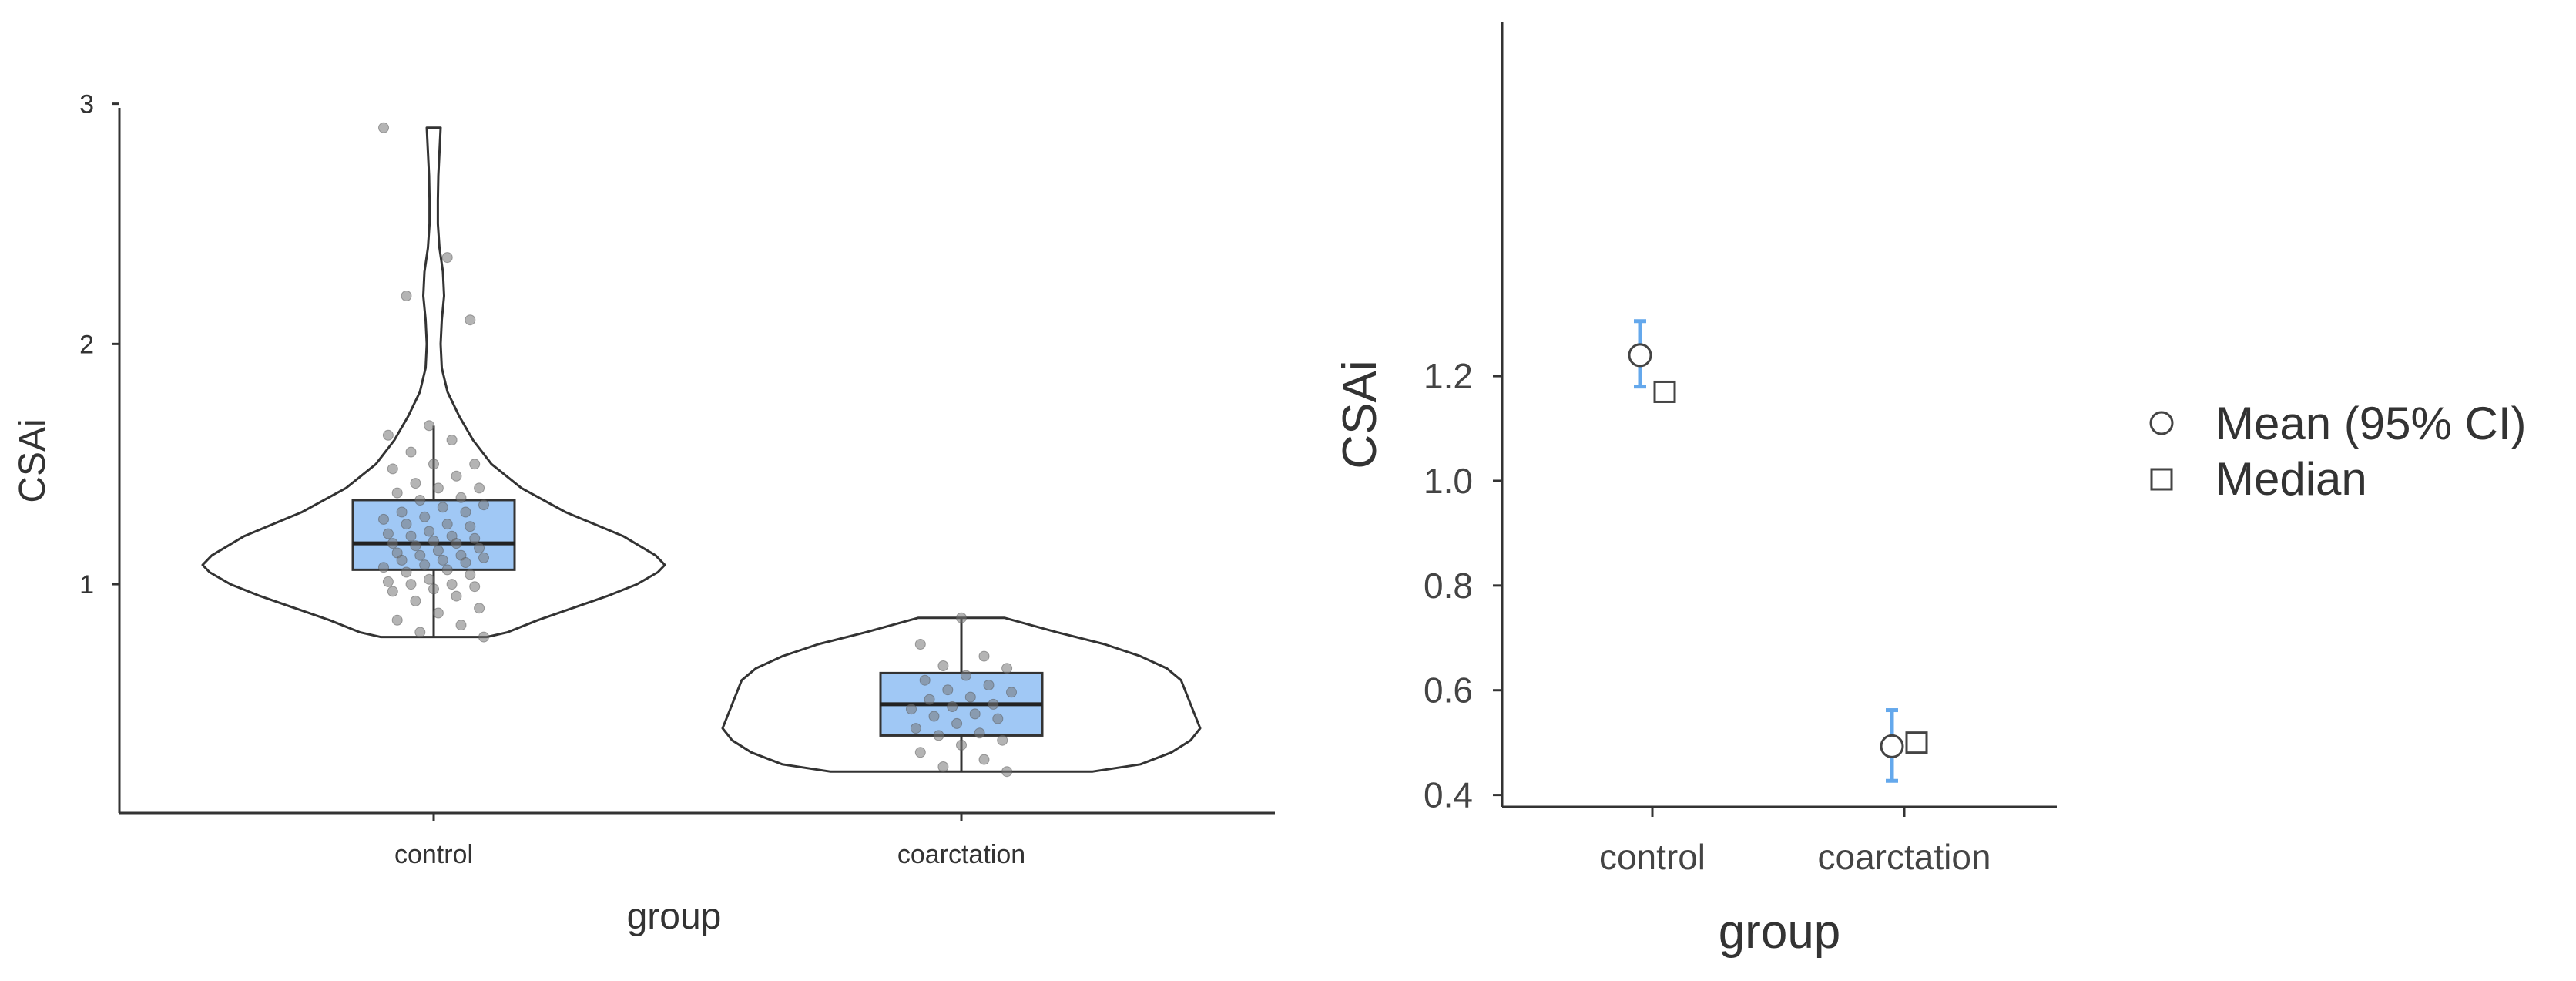 The height and width of the screenshot is (981, 2576). I want to click on median-point-coarctation, so click(1916, 742).